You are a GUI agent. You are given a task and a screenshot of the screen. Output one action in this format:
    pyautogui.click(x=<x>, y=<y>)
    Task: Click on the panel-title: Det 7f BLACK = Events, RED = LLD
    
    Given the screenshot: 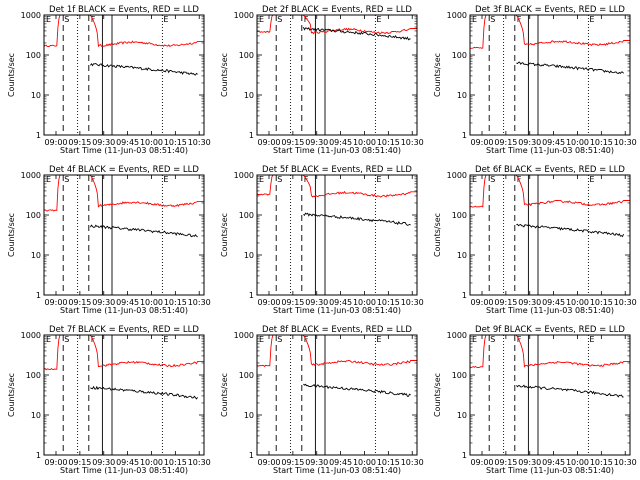 What is the action you would take?
    pyautogui.click(x=124, y=330)
    